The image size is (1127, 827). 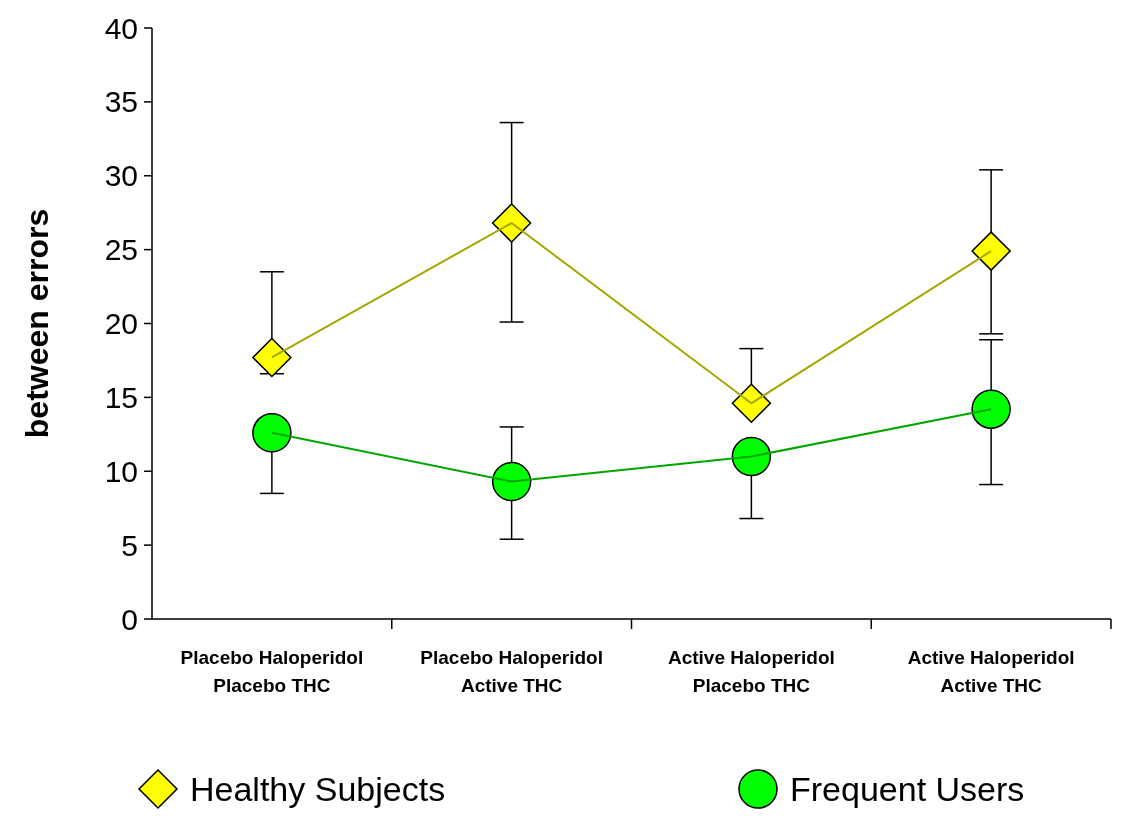 What do you see at coordinates (129, 545) in the screenshot?
I see `y-tick-label: 5` at bounding box center [129, 545].